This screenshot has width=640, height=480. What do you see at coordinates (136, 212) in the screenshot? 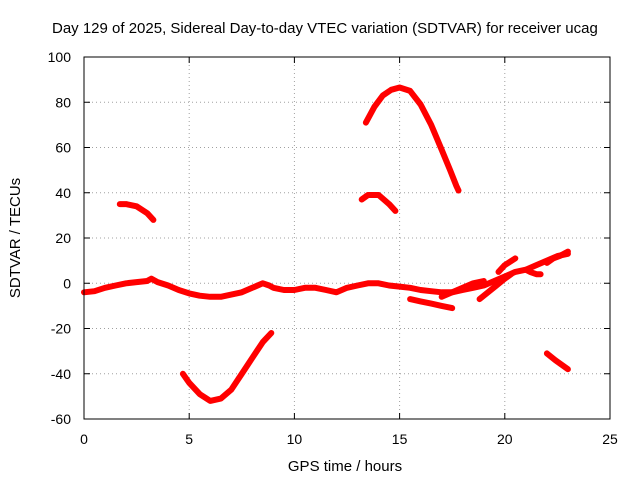
I see `series-arc-small-left` at bounding box center [136, 212].